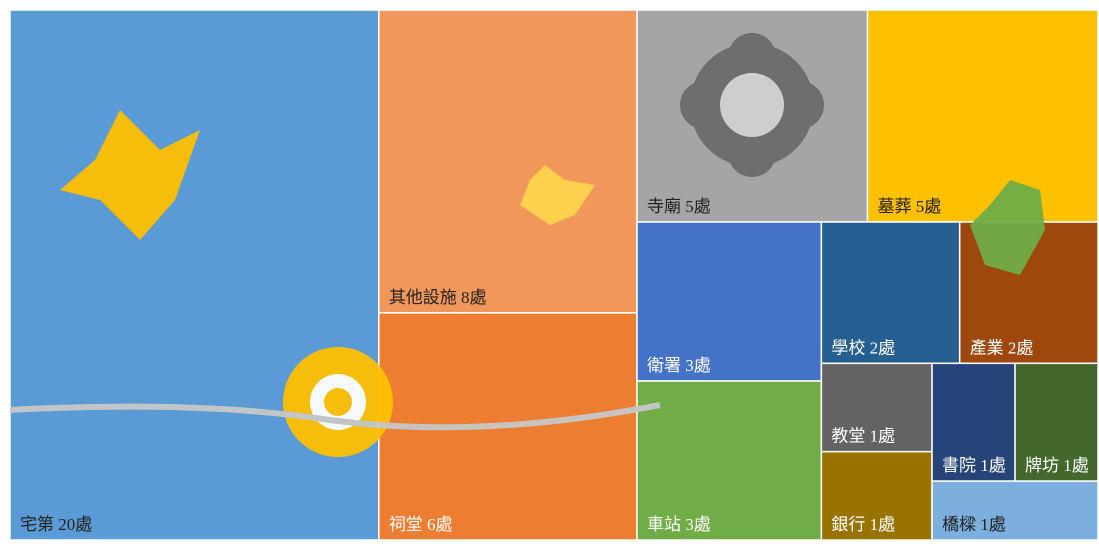 Image resolution: width=1099 pixels, height=546 pixels. What do you see at coordinates (909, 206) in the screenshot?
I see `cell-label: 墓葬 5處` at bounding box center [909, 206].